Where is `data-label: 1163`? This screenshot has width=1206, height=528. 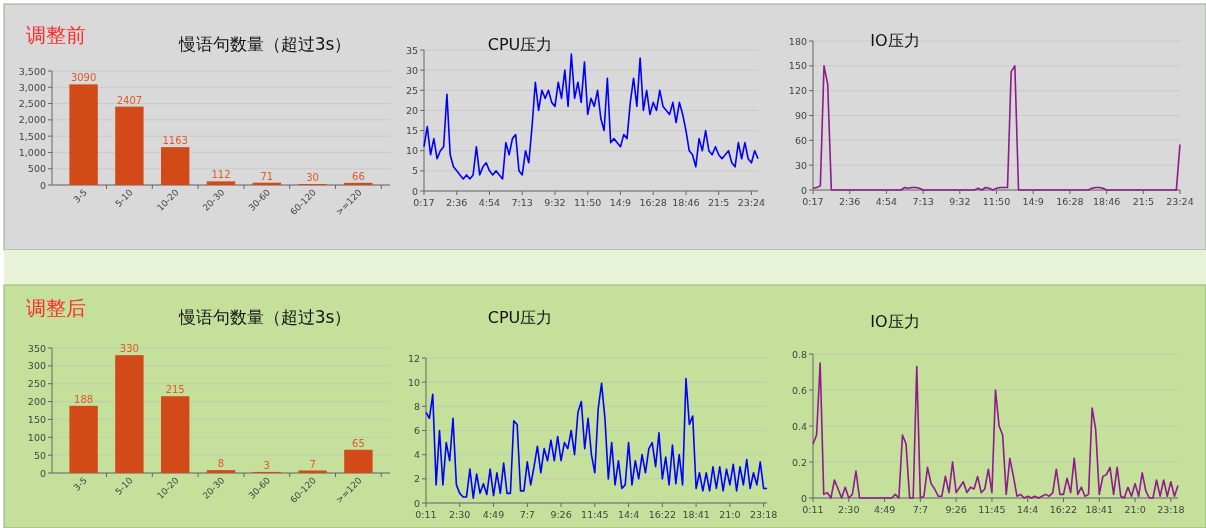
data-label: 1163 is located at coordinates (175, 141).